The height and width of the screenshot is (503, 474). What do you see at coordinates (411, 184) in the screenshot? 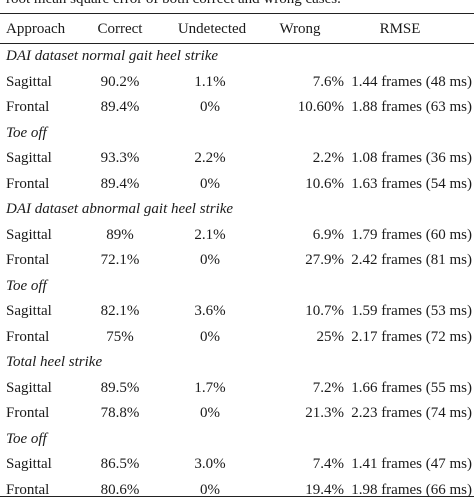
I see `cell-rmse: 1.63 frames (54 ms)` at bounding box center [411, 184].